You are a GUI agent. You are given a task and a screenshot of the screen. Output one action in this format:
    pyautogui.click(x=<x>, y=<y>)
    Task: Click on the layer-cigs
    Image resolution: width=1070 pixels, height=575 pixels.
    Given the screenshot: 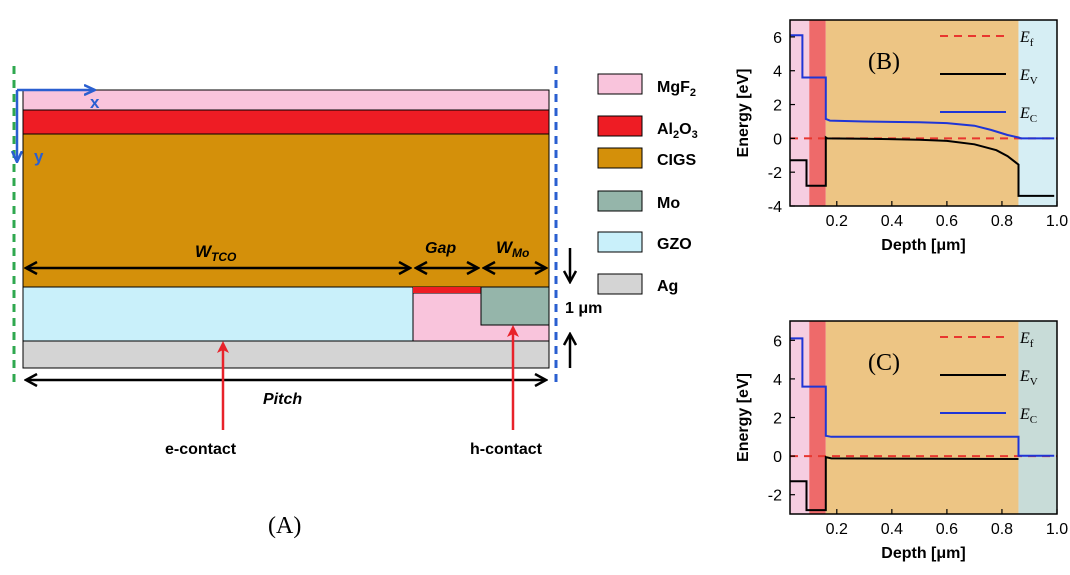 What is the action you would take?
    pyautogui.click(x=286, y=210)
    